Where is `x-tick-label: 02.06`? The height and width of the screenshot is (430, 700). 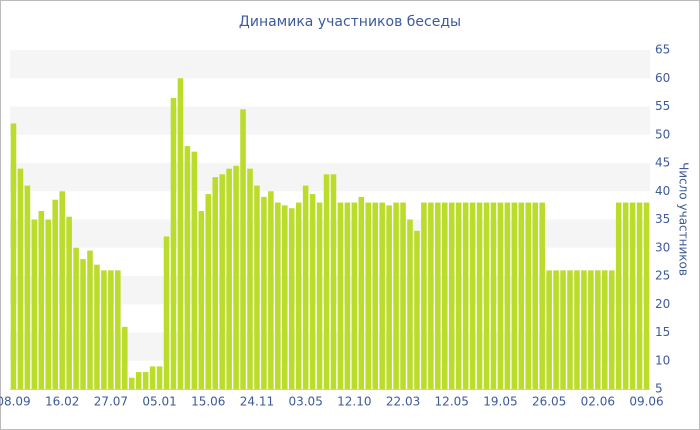 x-tick-label: 02.06 is located at coordinates (598, 402).